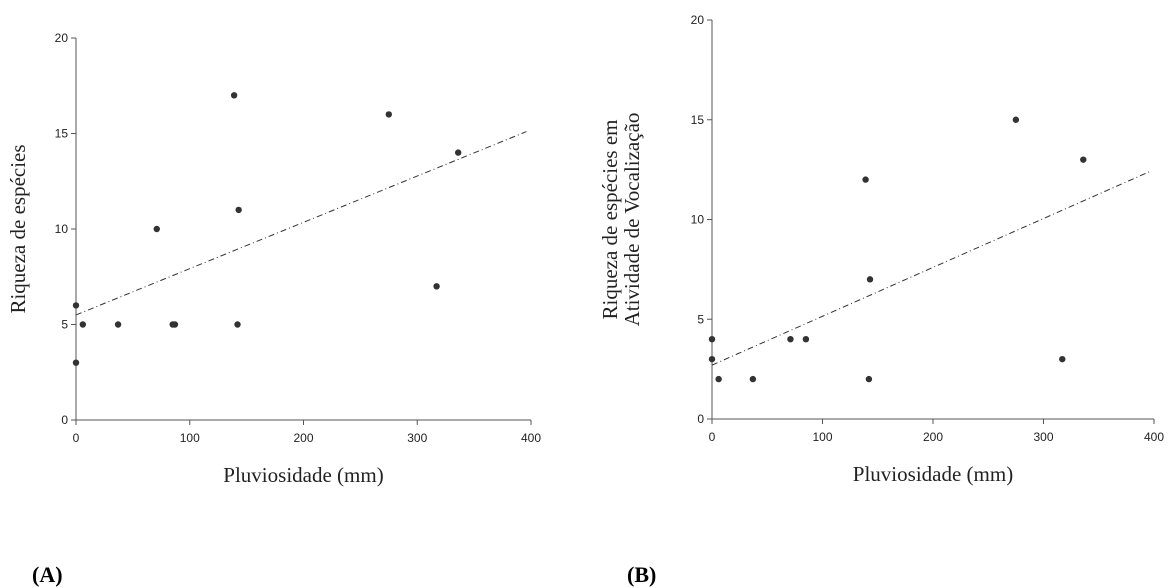  Describe the element at coordinates (47, 574) in the screenshot. I see `panel-label-a: (A)` at that location.